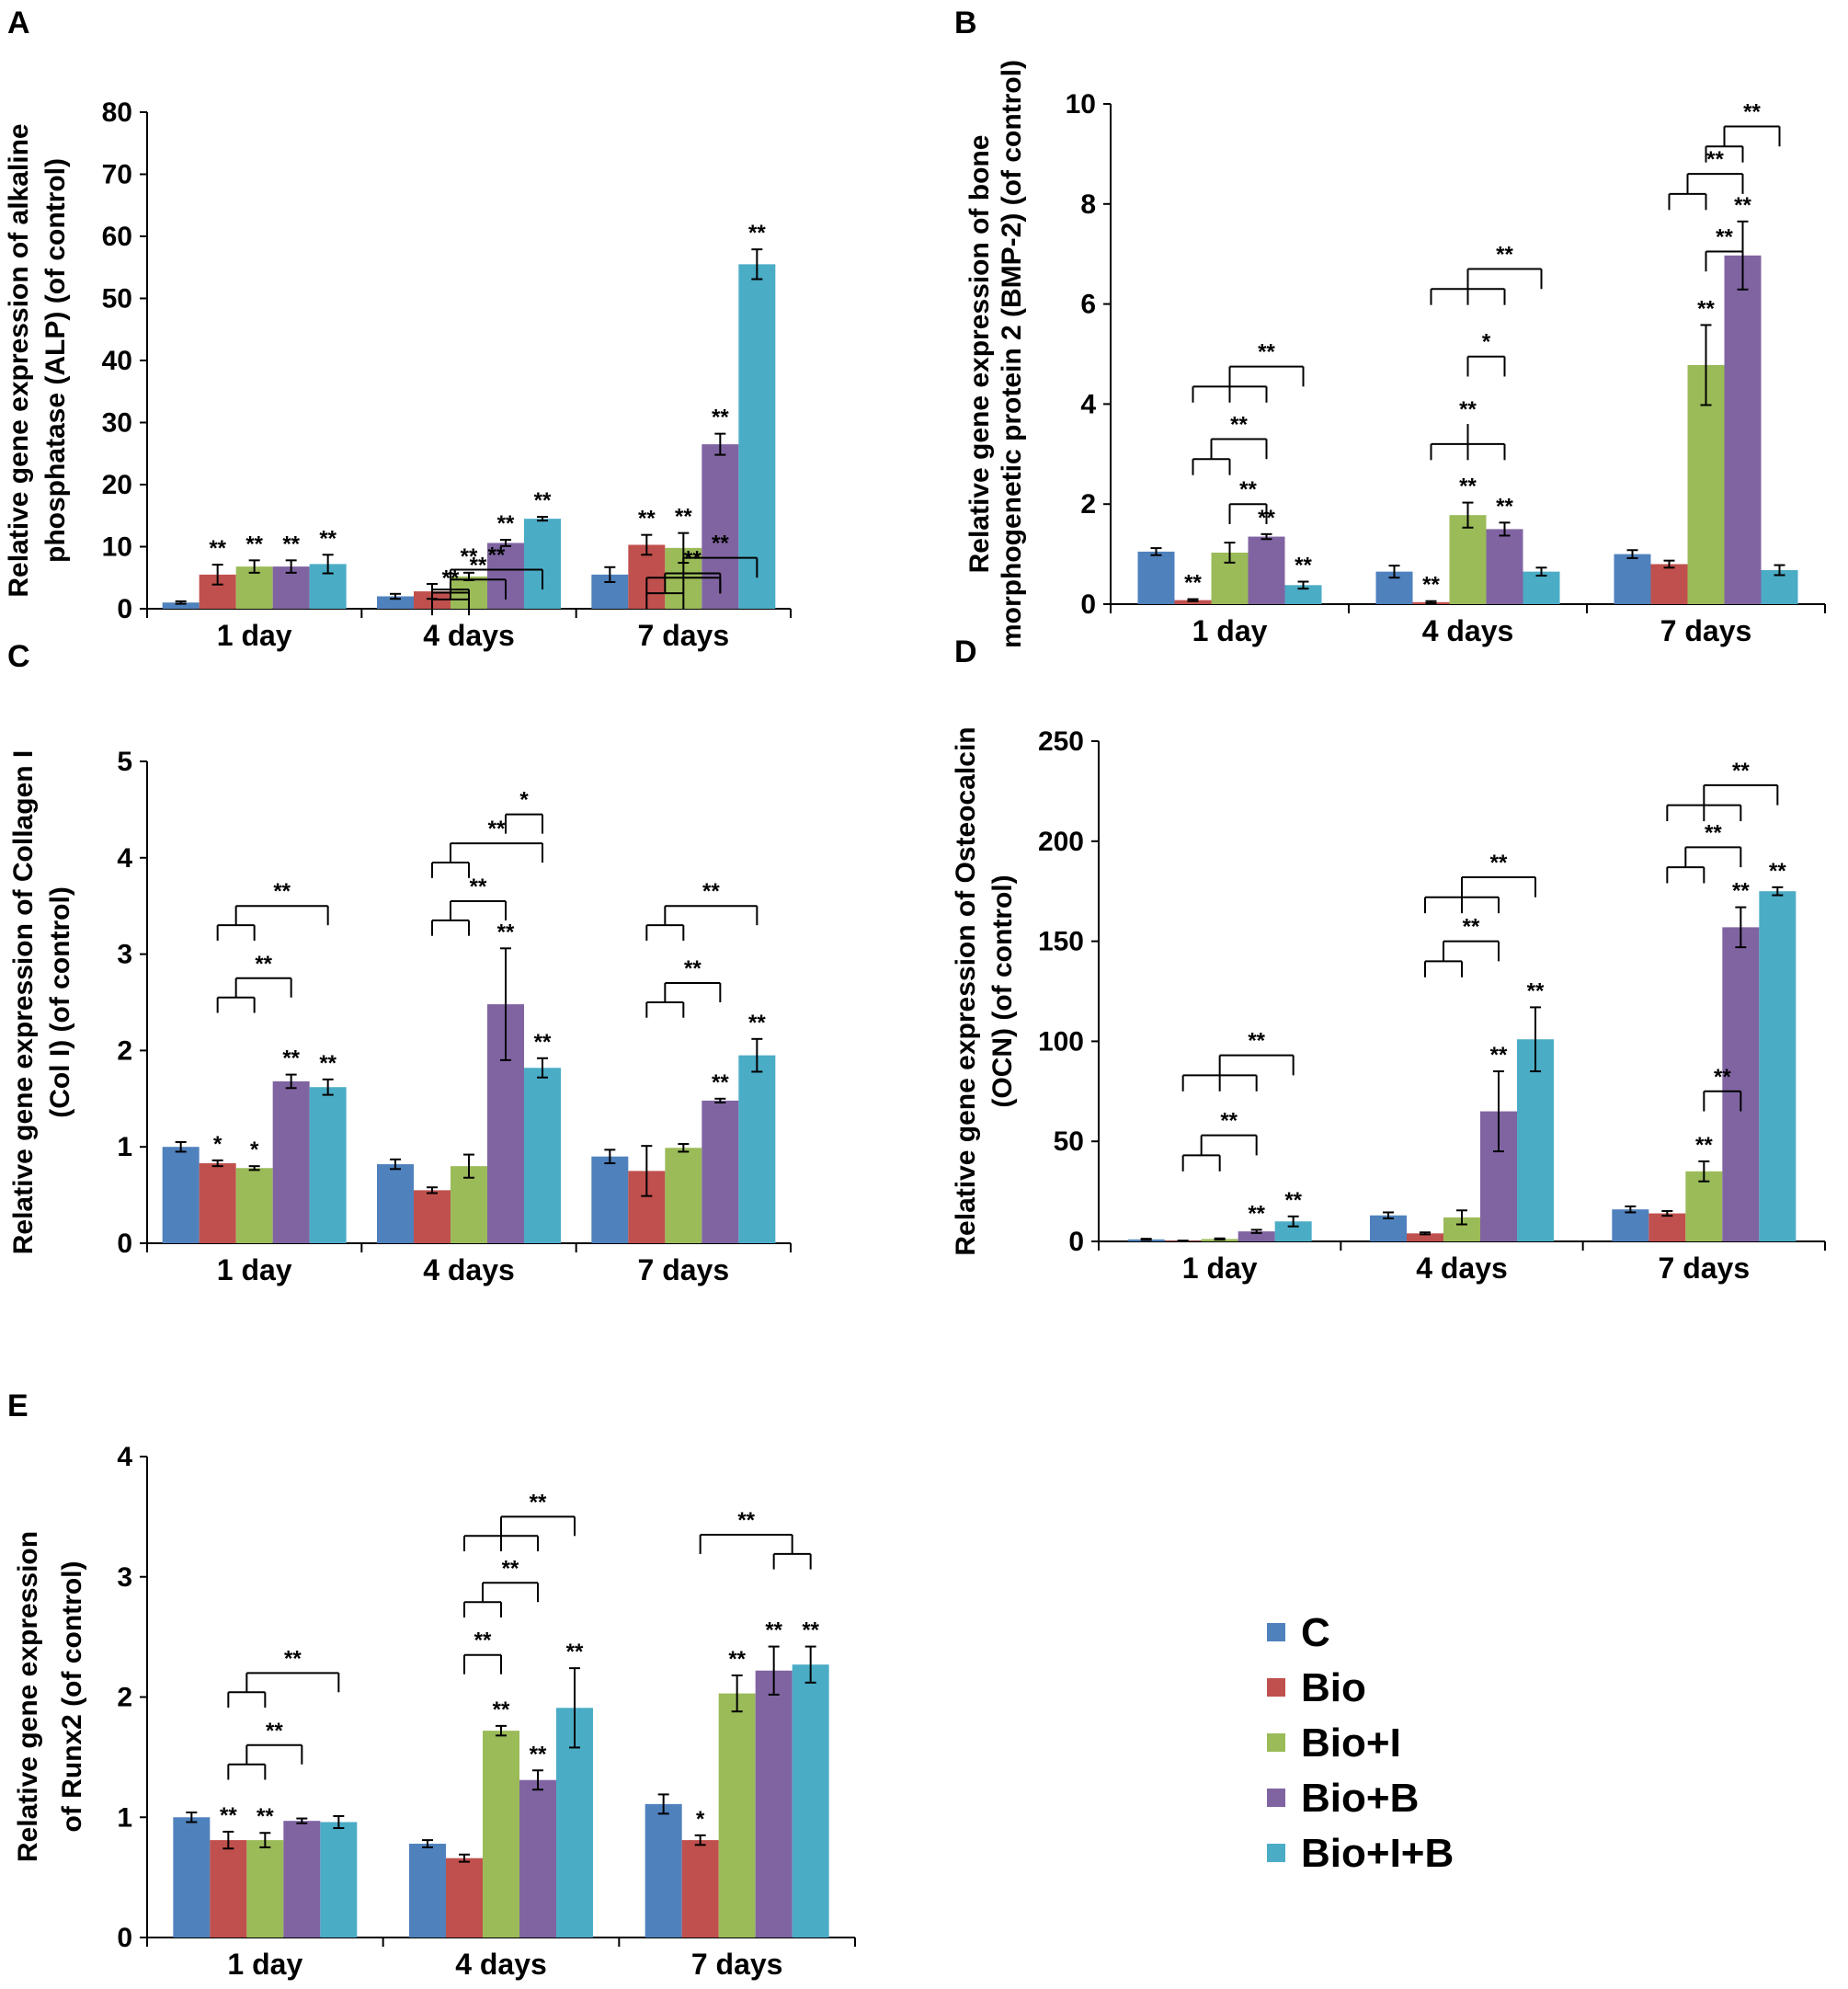  What do you see at coordinates (1061, 942) in the screenshot?
I see `panel-d-ytick-label: 150` at bounding box center [1061, 942].